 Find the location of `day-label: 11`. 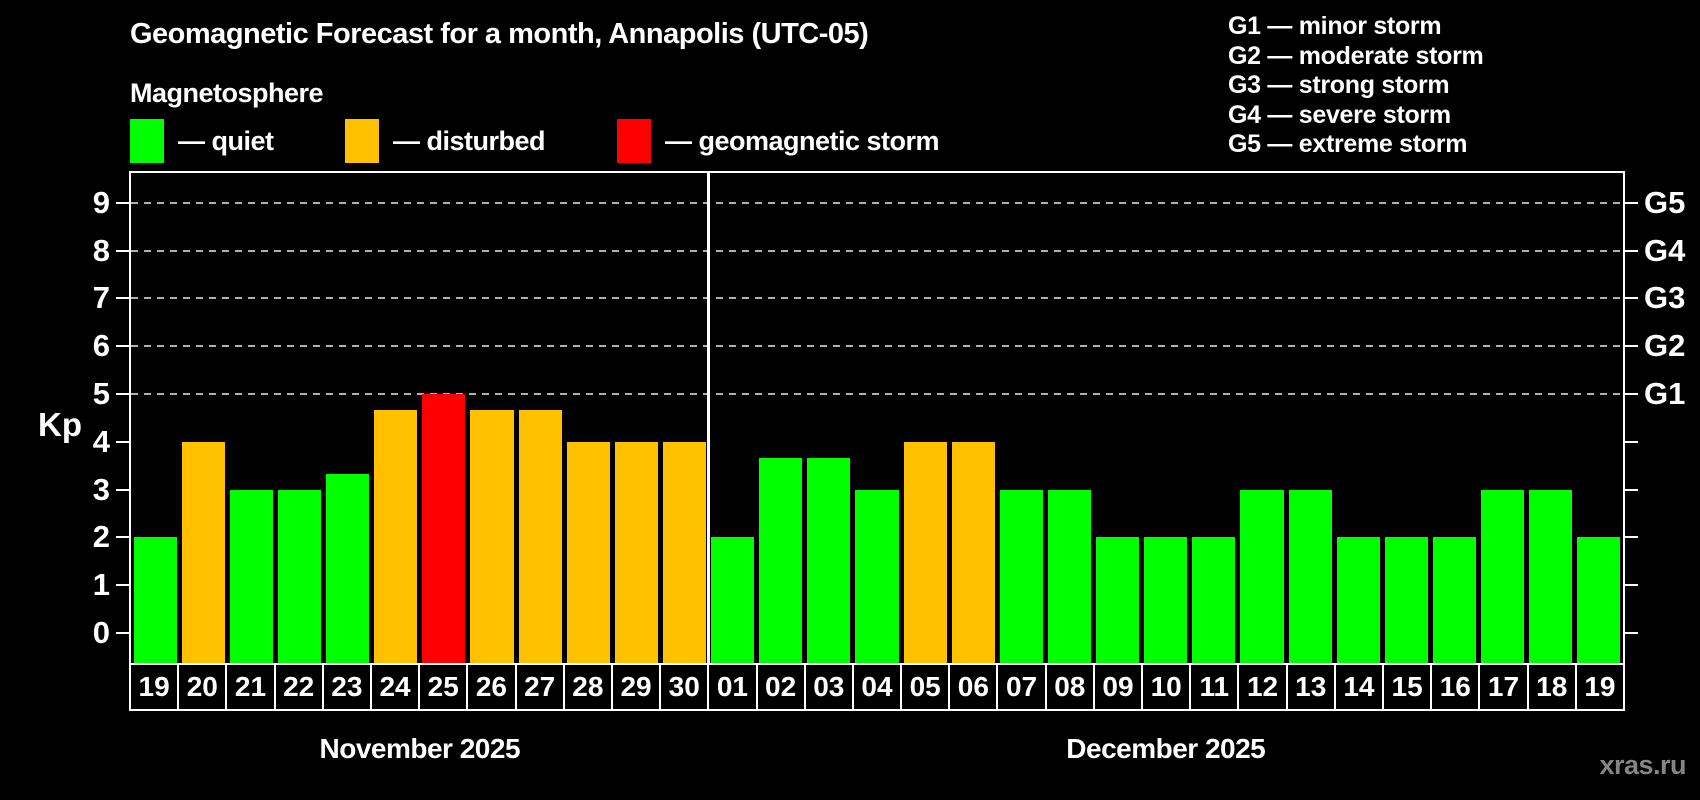

day-label: 11 is located at coordinates (1214, 687).